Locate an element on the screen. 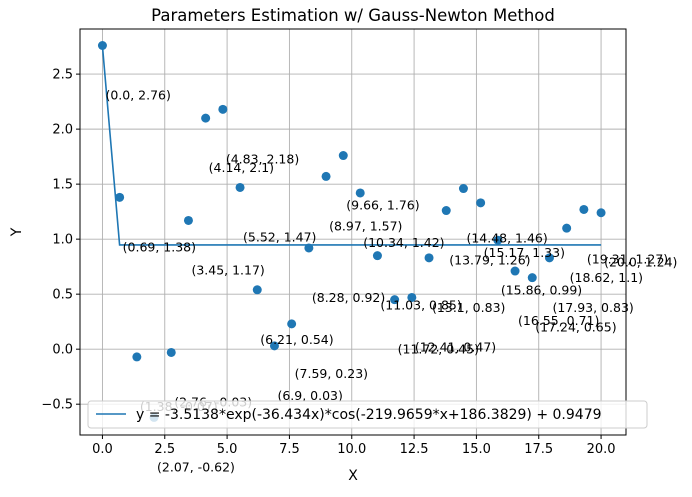 The image size is (692, 497). x-tick-label: 17.5 is located at coordinates (538, 449).